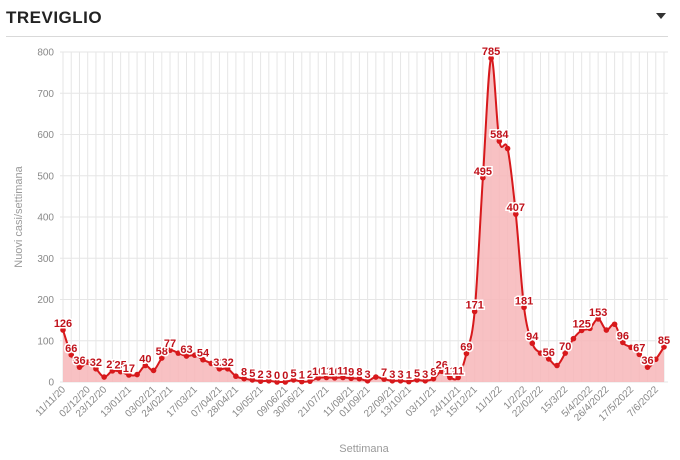 Image resolution: width=680 pixels, height=460 pixels. I want to click on y-tick-label: 200, so click(45, 300).